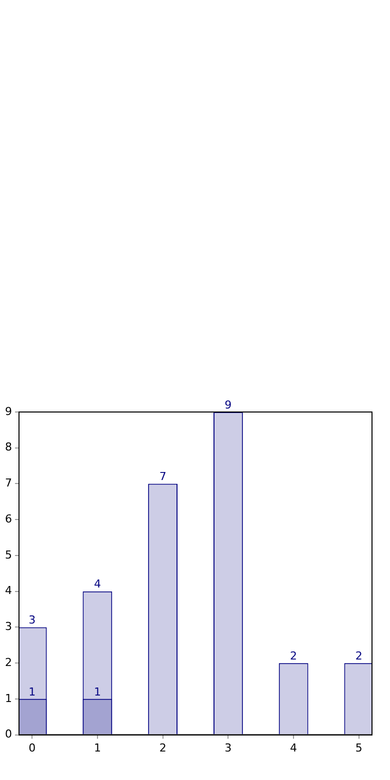 Image resolution: width=390 pixels, height=780 pixels. I want to click on data-label: 3, so click(32, 620).